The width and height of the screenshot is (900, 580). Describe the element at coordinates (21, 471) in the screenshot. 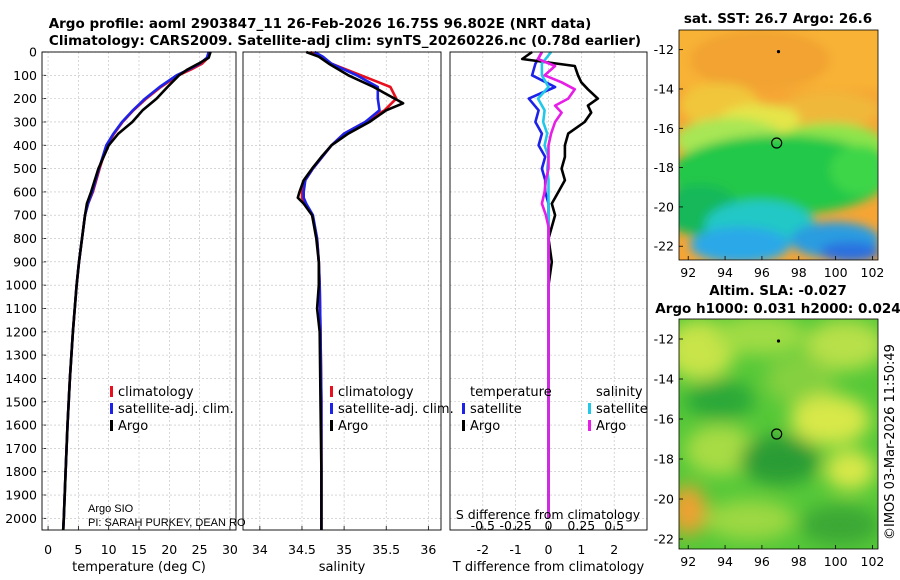

I see `depth-tick-label: 1800` at that location.